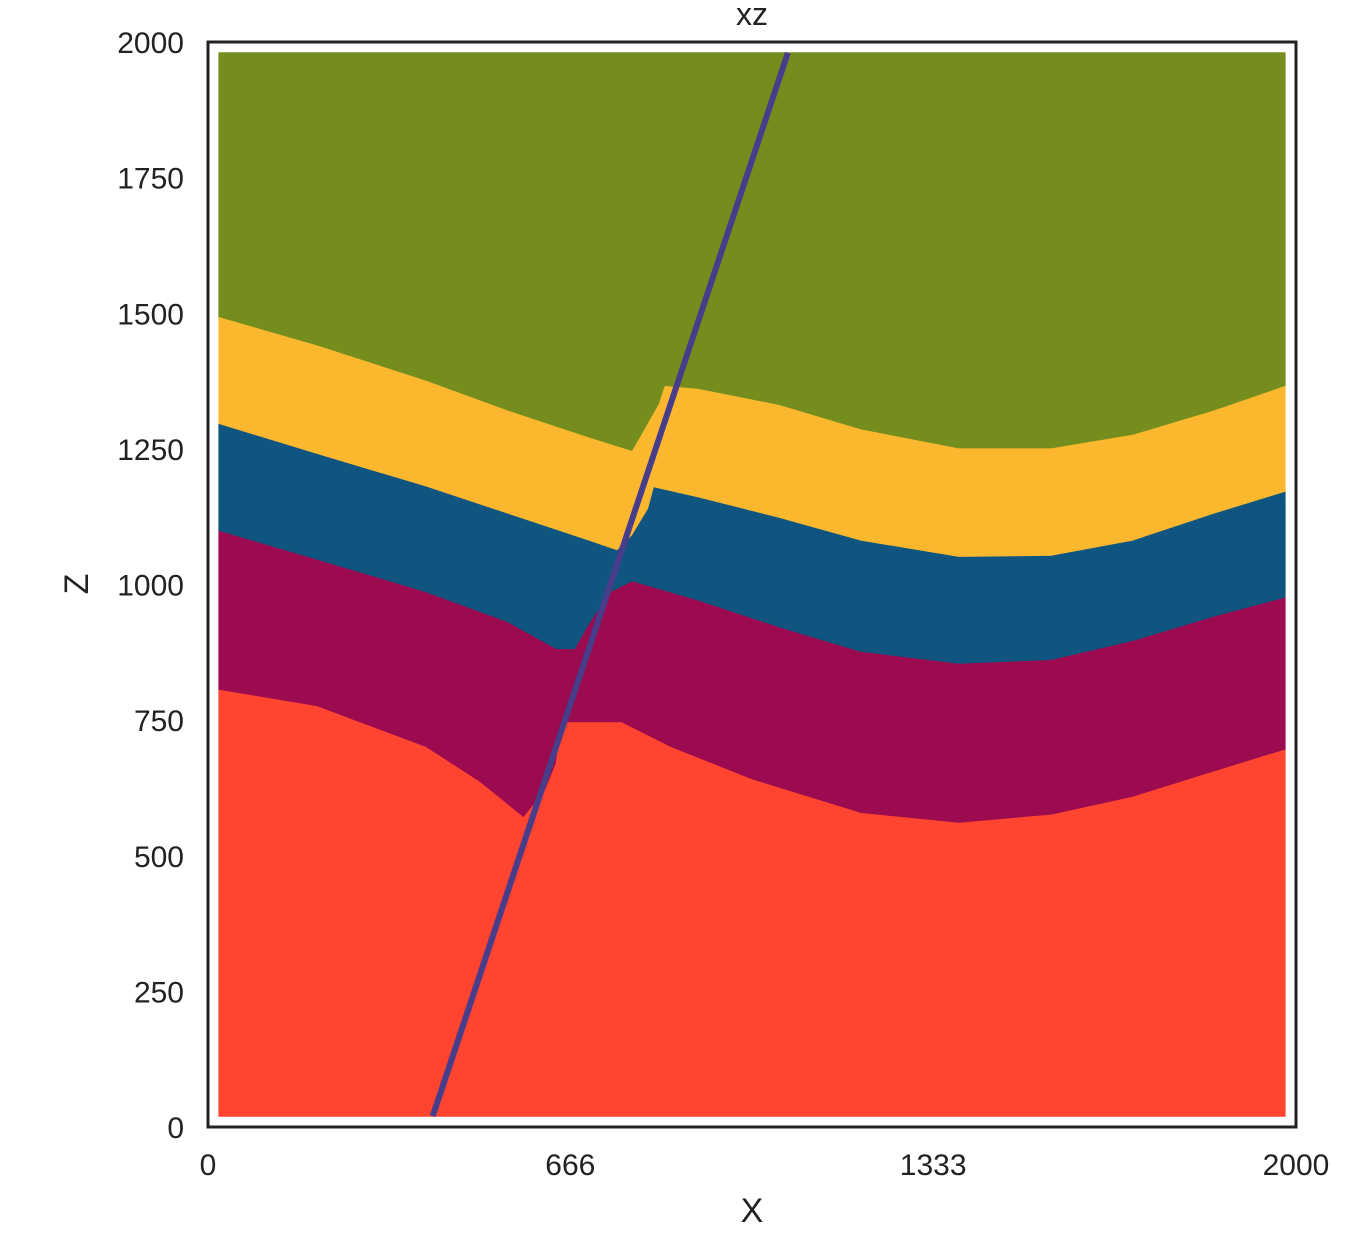 This screenshot has height=1240, width=1372. I want to click on y-tick-label: 2000, so click(150, 43).